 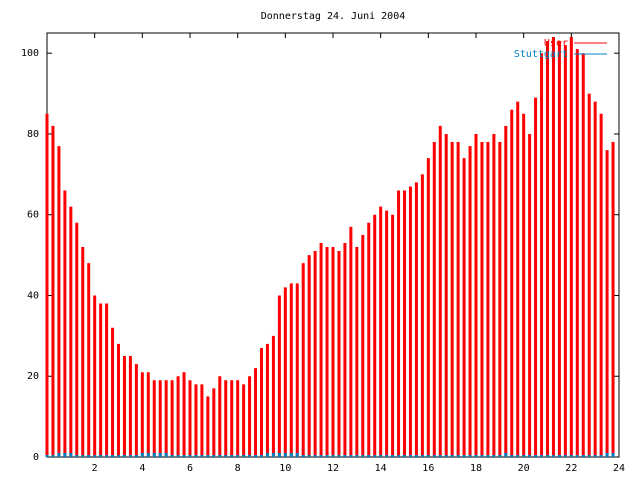 What do you see at coordinates (33, 376) in the screenshot?
I see `y-tick-label: 20` at bounding box center [33, 376].